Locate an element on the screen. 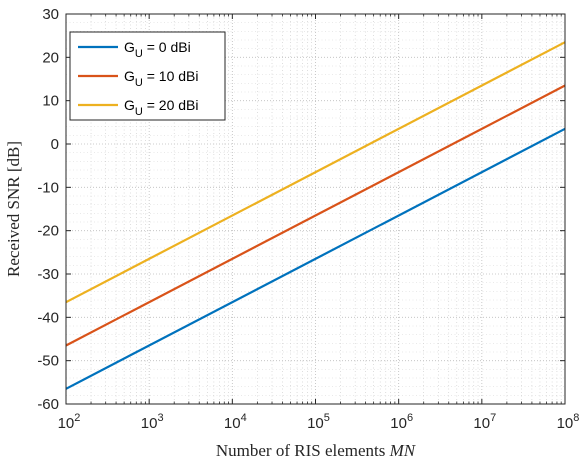 The height and width of the screenshot is (465, 581). y-tick-label: 0 is located at coordinates (55, 144).